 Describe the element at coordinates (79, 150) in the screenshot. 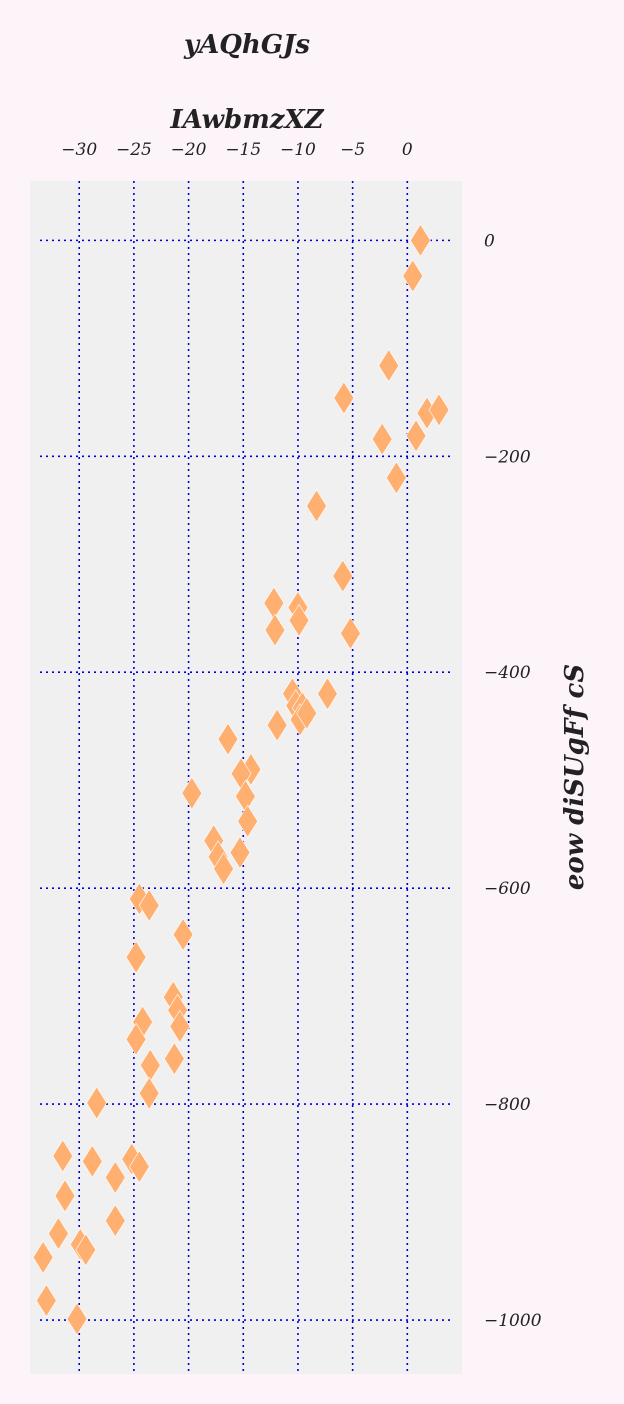

I see `x-tick-label: −30` at that location.